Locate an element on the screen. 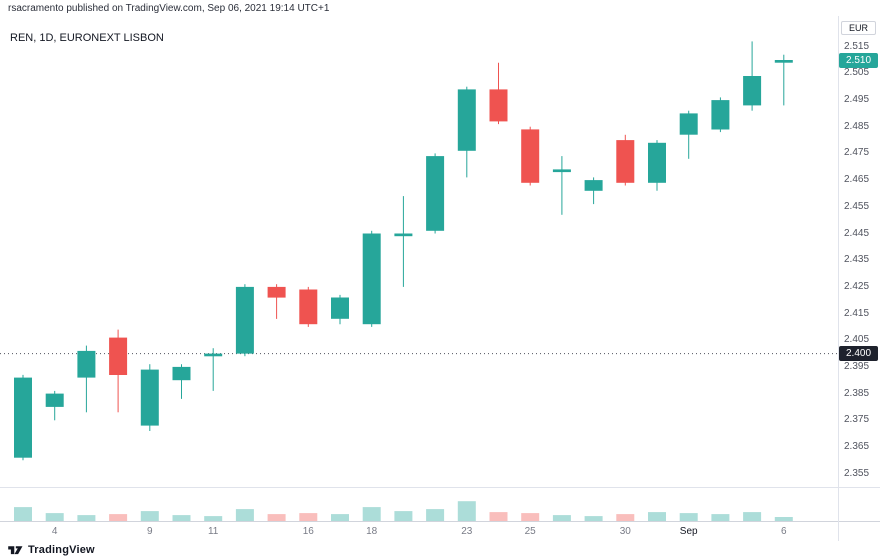 This screenshot has width=880, height=559. price-axis-tick: 2.485 is located at coordinates (857, 126).